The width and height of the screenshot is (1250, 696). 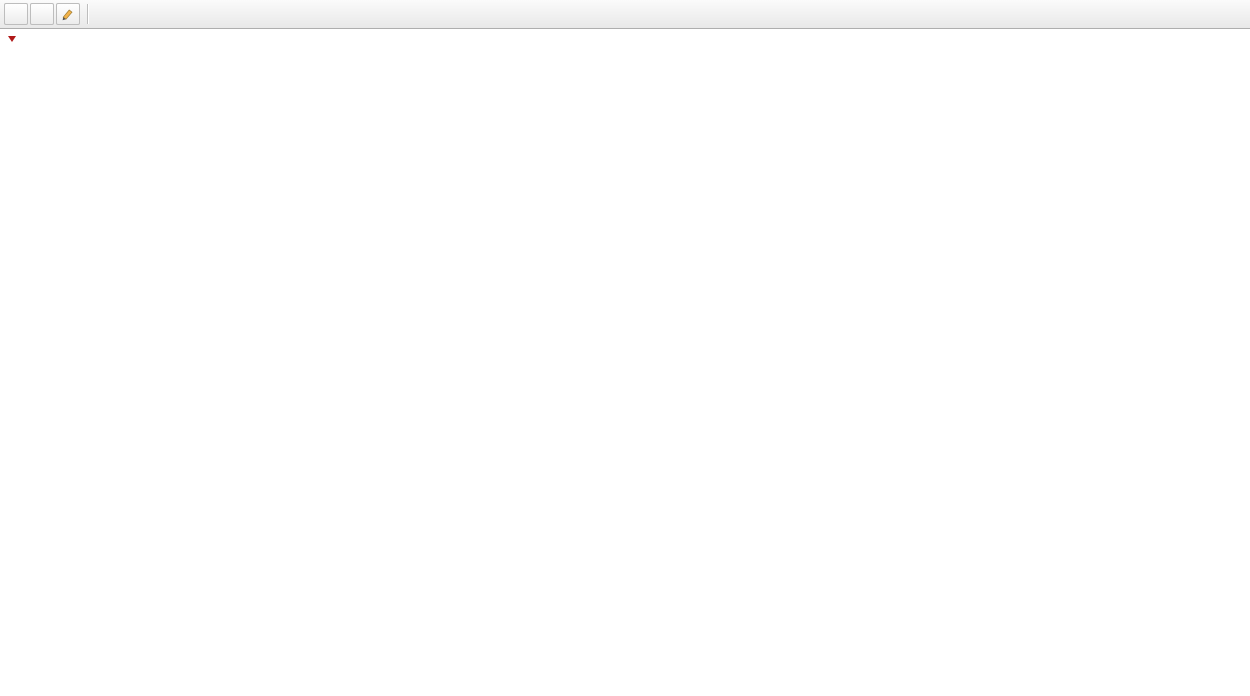 What do you see at coordinates (12, 39) in the screenshot?
I see `symbol-collapse-icon` at bounding box center [12, 39].